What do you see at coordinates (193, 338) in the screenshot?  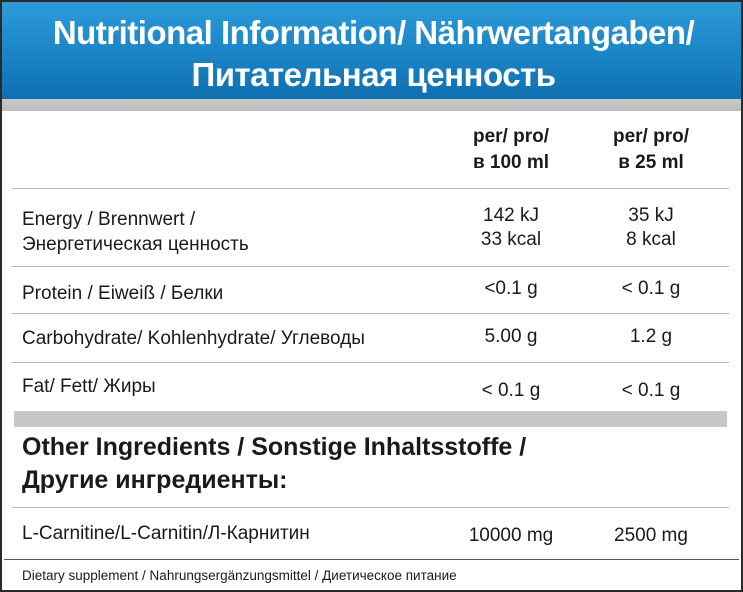 I see `carbohydrate-label: Carbohydrate/ Kohlenhydrate/ Углеводы` at bounding box center [193, 338].